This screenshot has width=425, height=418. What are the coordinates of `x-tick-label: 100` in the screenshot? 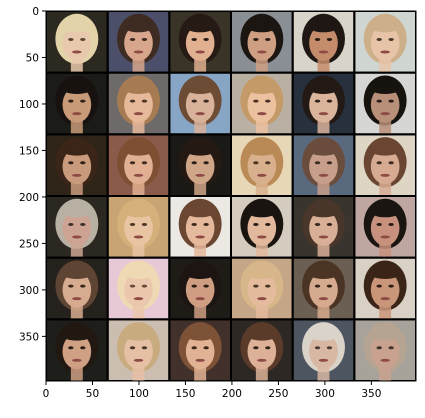 It's located at (139, 394).